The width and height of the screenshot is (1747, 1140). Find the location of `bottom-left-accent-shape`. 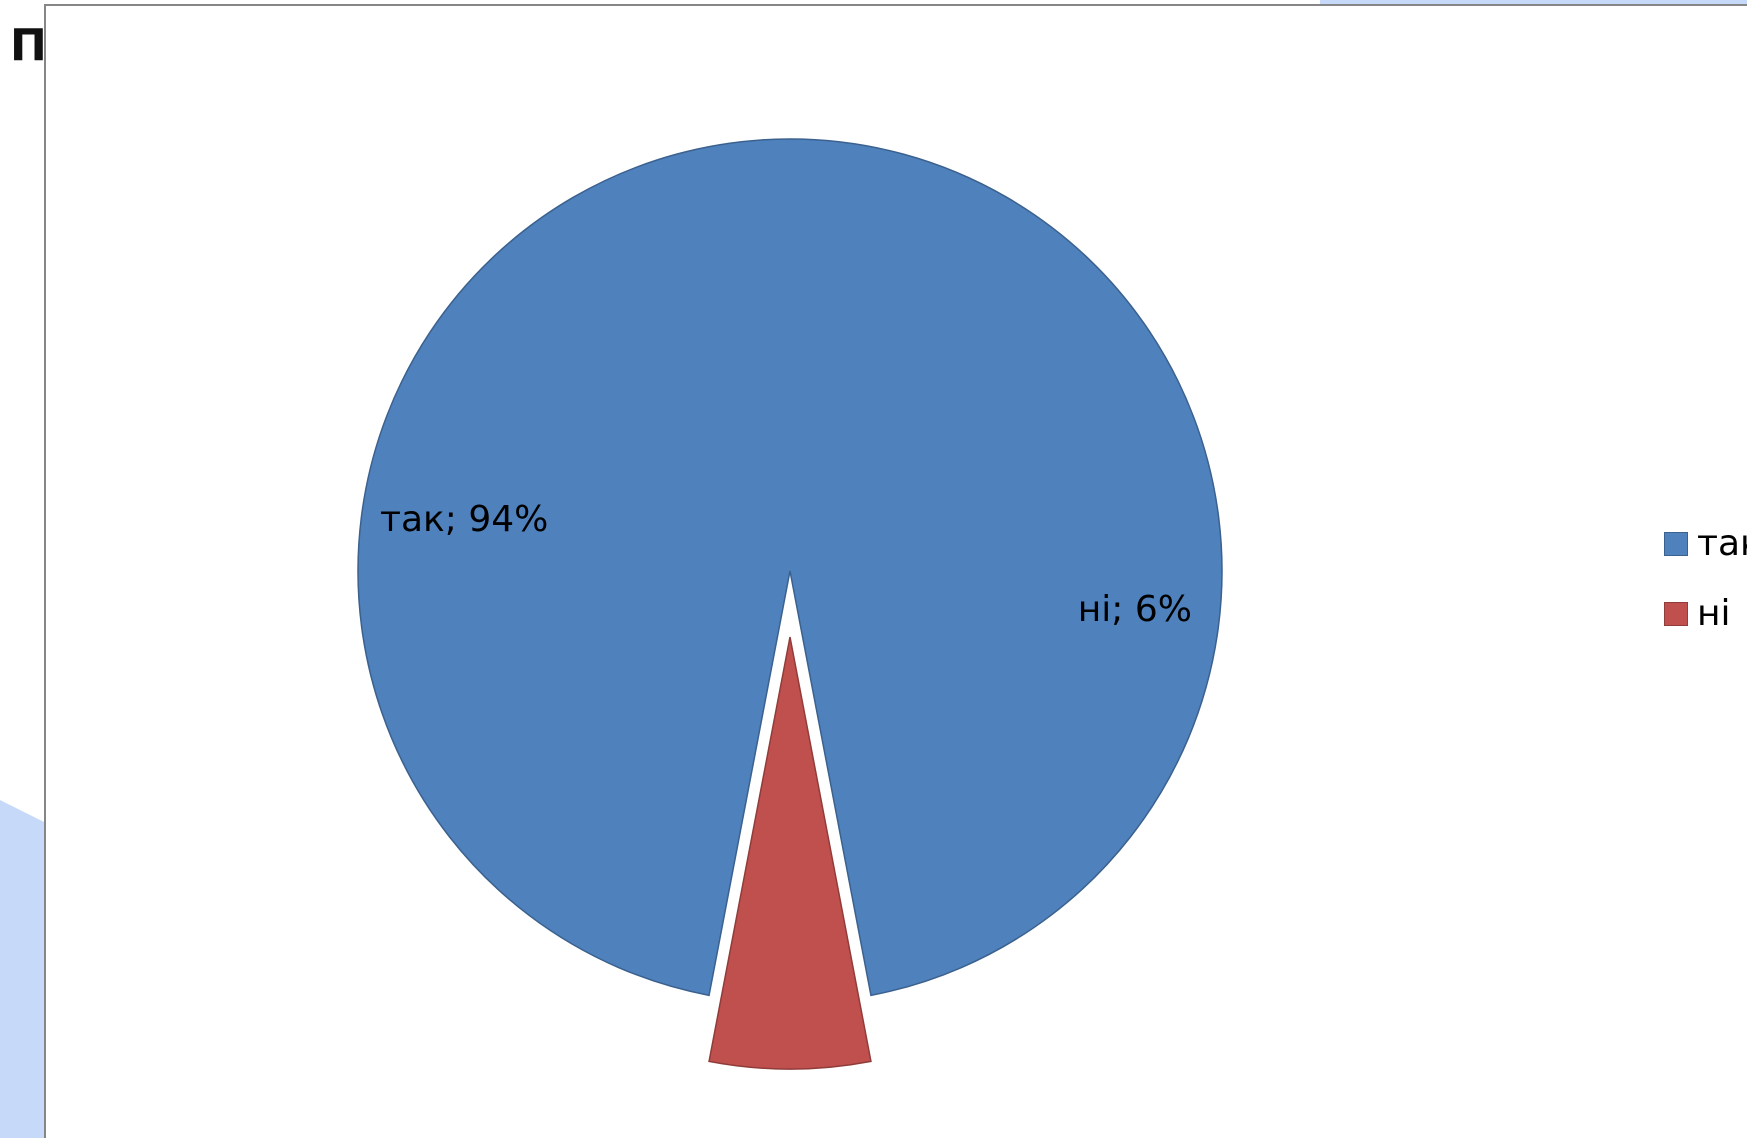

bottom-left-accent-shape is located at coordinates (25, 969).